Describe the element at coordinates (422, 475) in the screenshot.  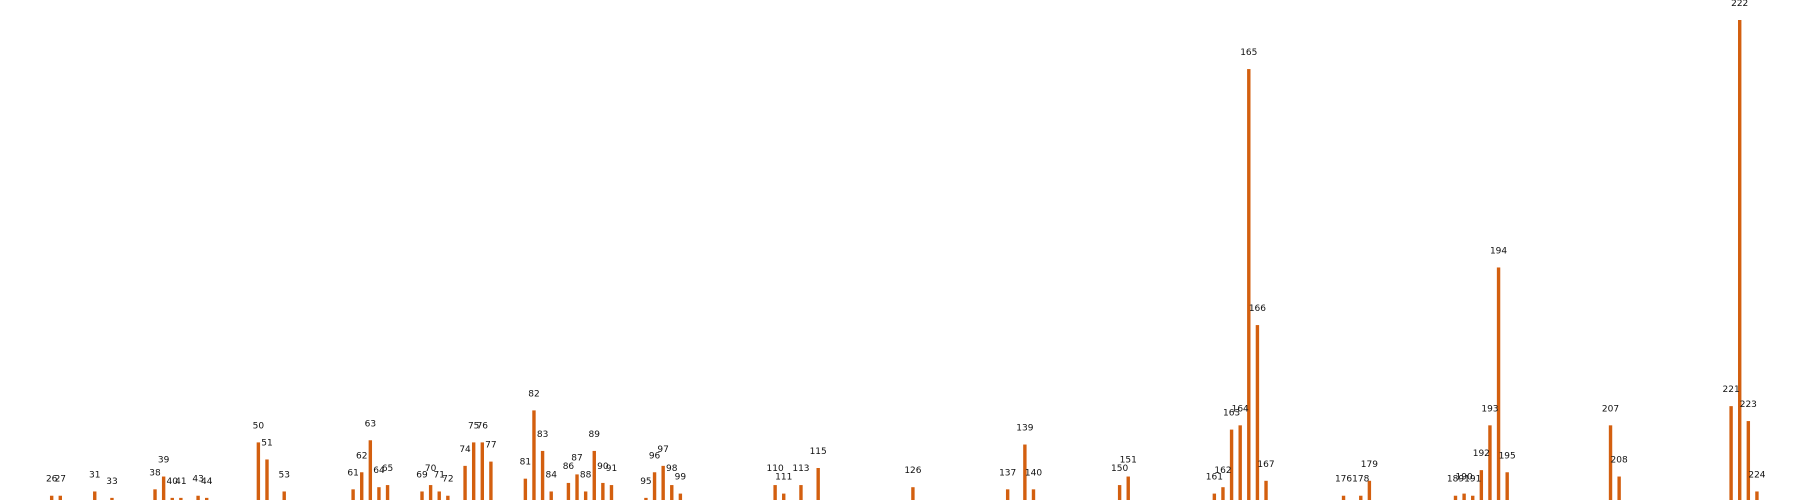
I see `bar-label-69: 69` at that location.